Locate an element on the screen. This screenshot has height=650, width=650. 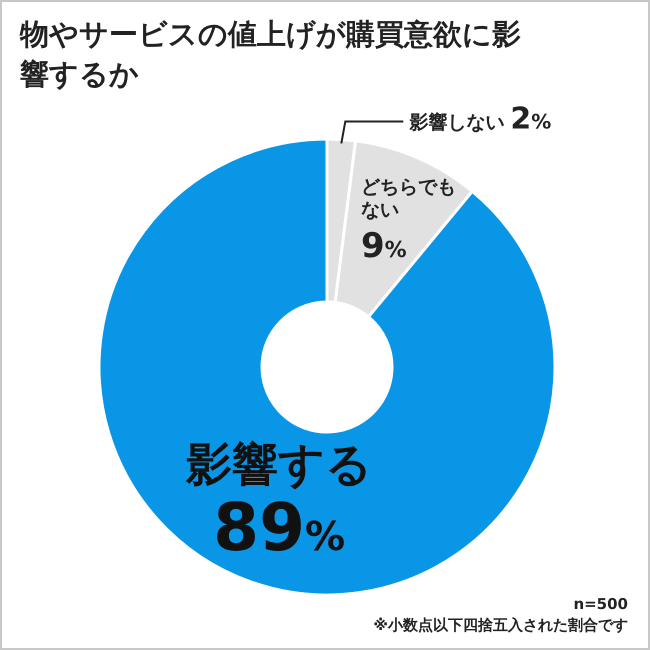
data-label: 89% is located at coordinates (279, 527).